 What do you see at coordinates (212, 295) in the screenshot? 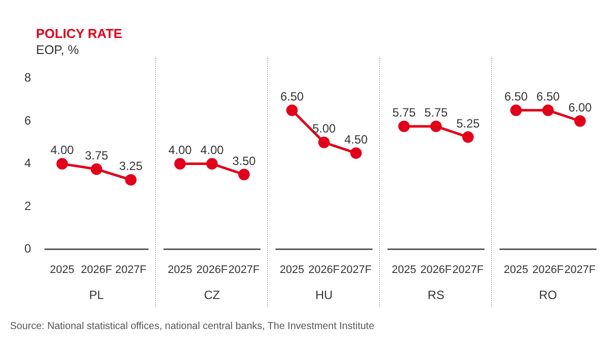
I see `x-axis-title: CZ` at bounding box center [212, 295].